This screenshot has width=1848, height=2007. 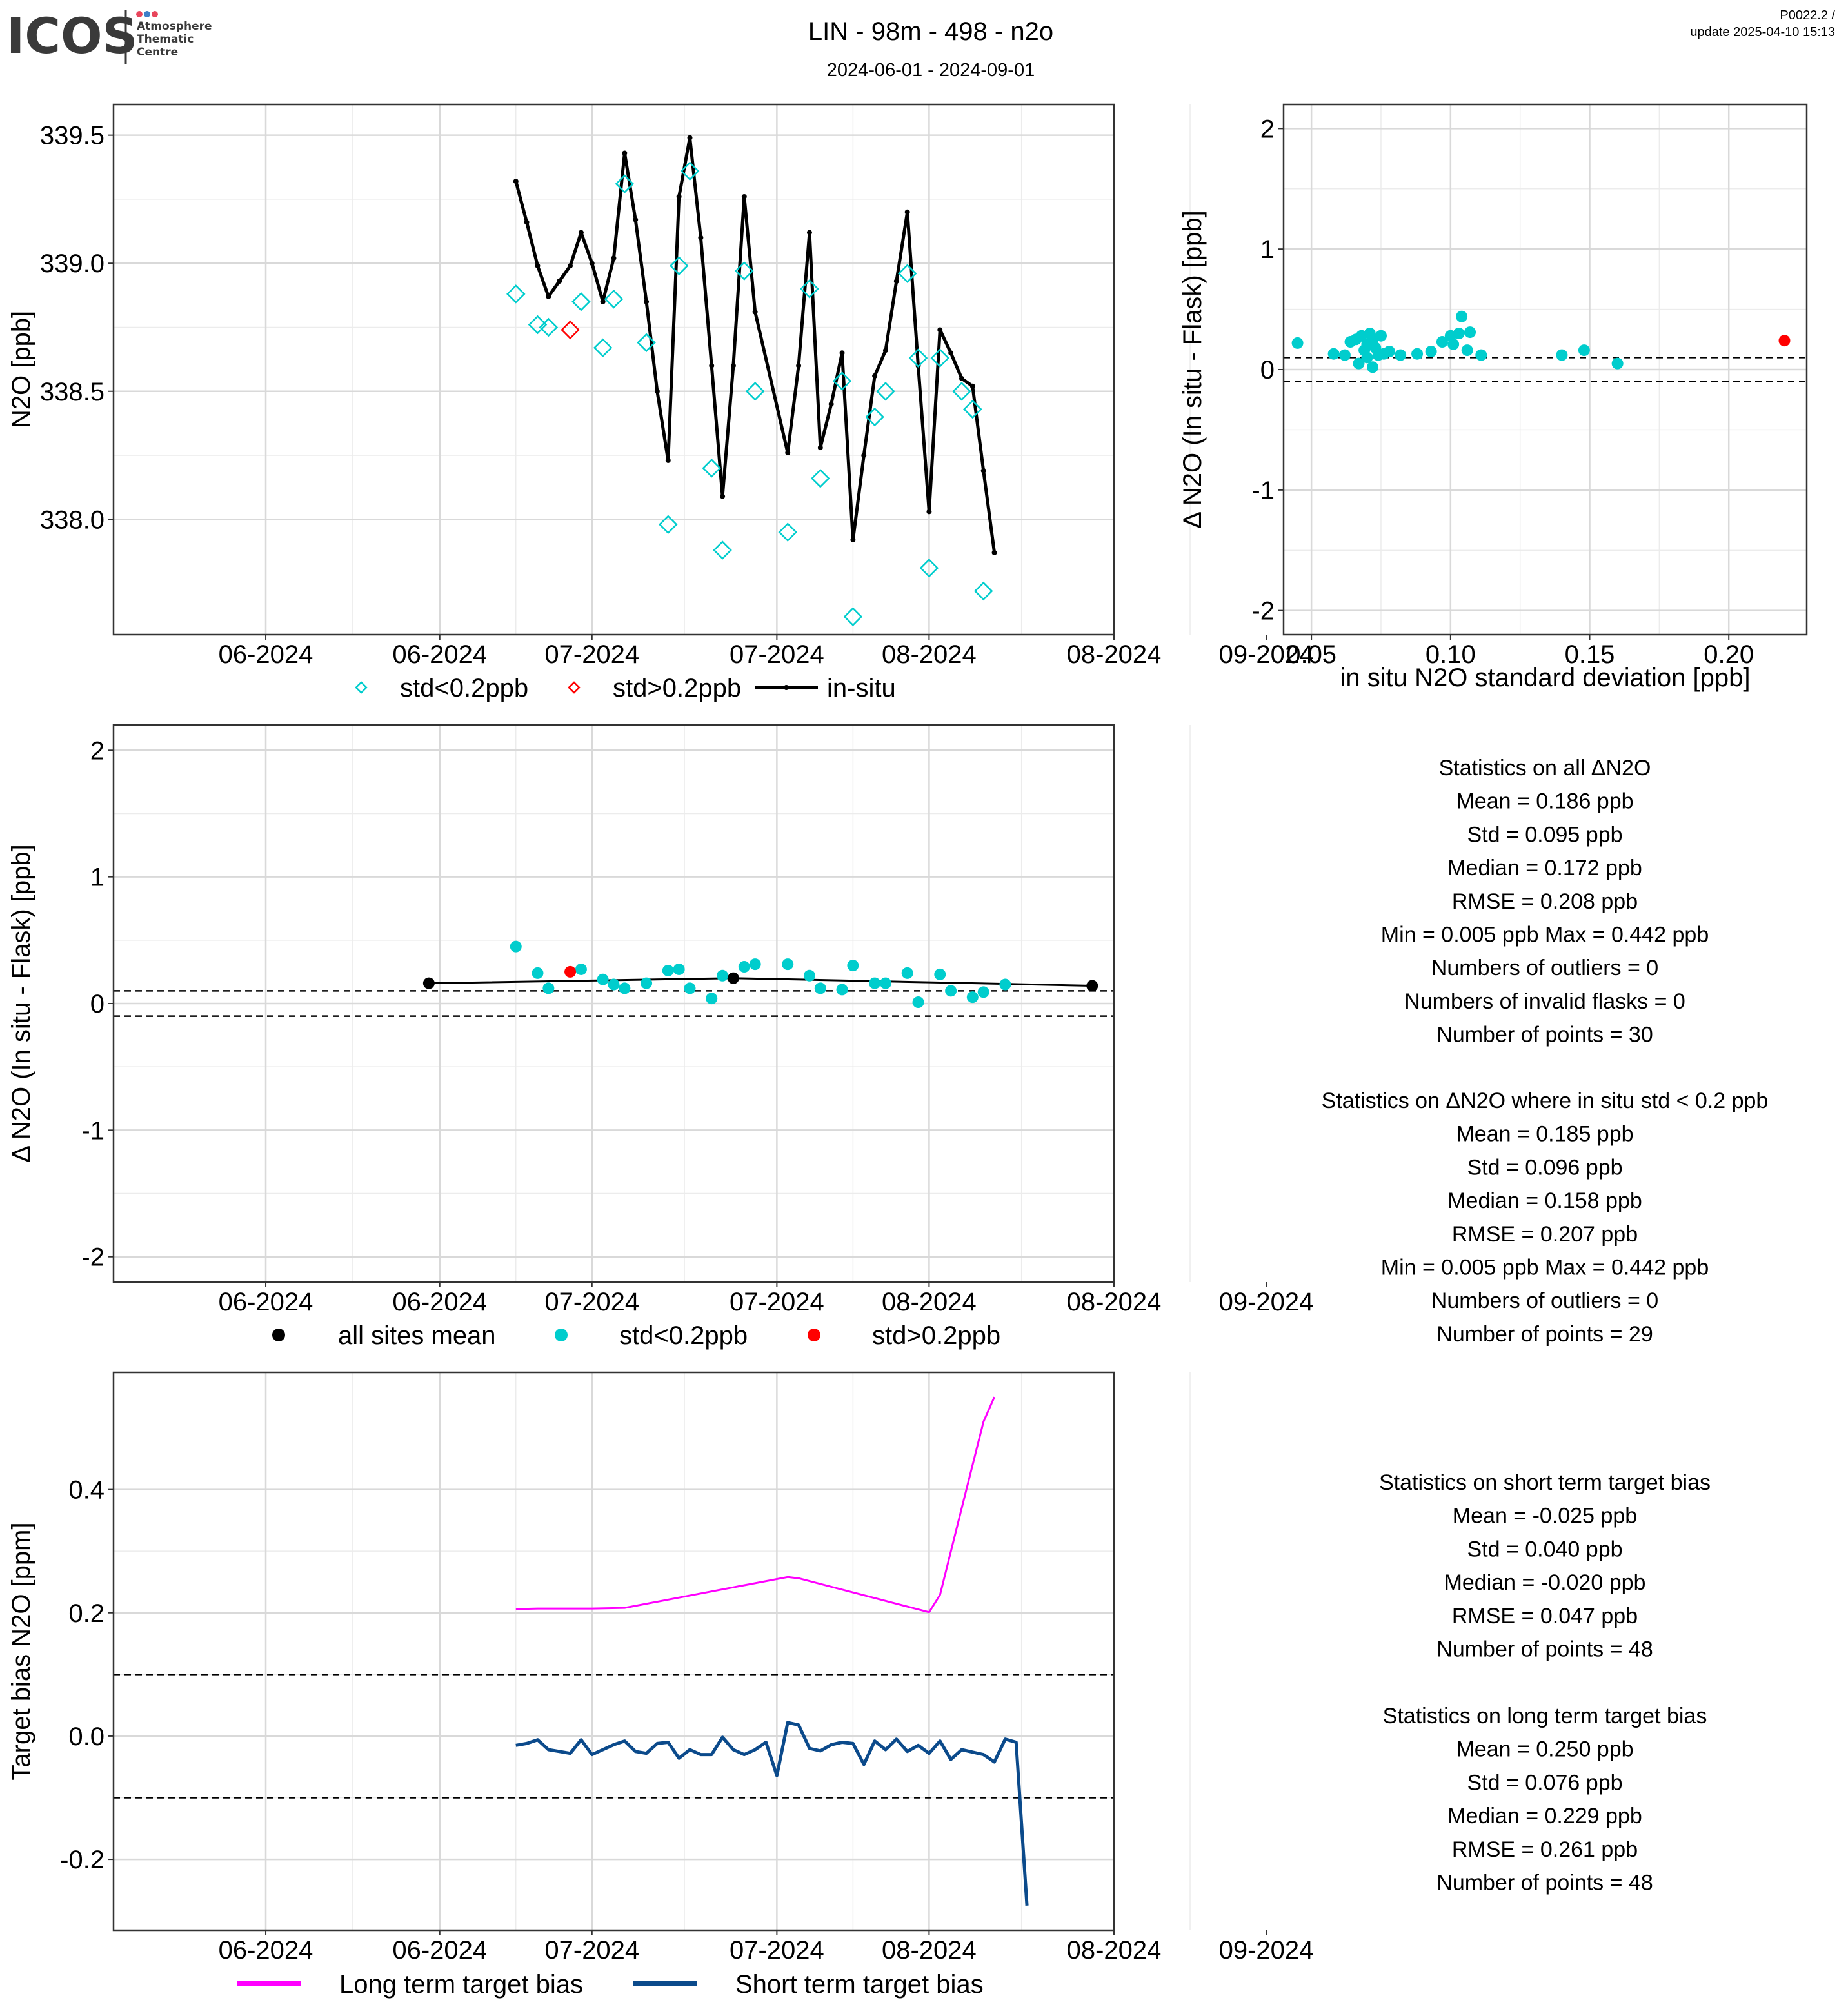 What do you see at coordinates (1729, 654) in the screenshot?
I see `x-tick-label: 0.20` at bounding box center [1729, 654].